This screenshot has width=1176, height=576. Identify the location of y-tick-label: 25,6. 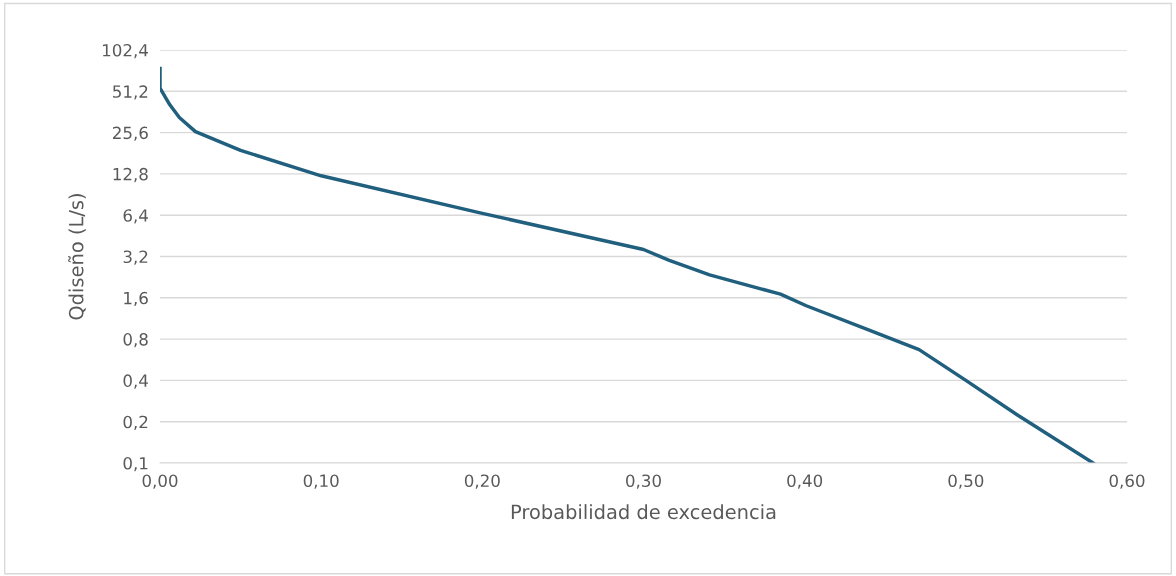
(130, 133).